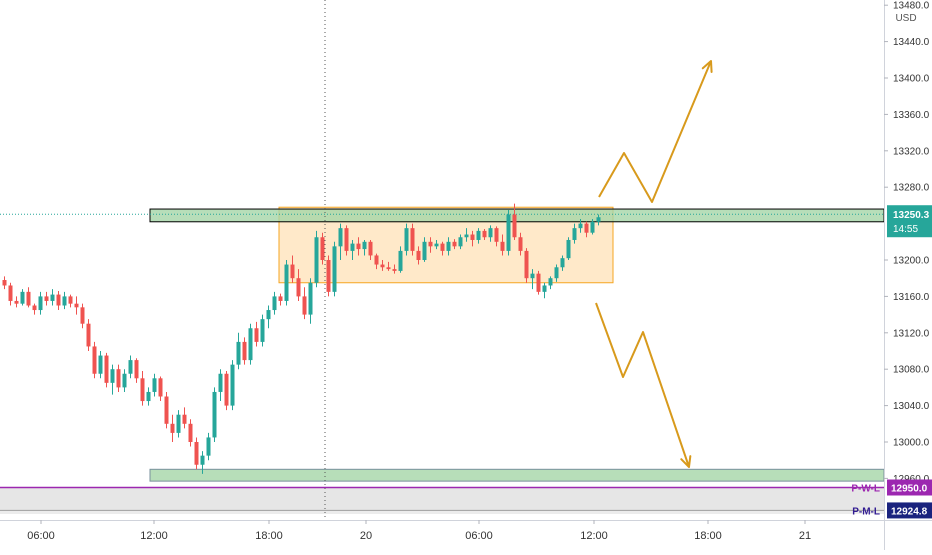  Describe the element at coordinates (911, 115) in the screenshot. I see `price-tick-label: 13360.0` at that location.